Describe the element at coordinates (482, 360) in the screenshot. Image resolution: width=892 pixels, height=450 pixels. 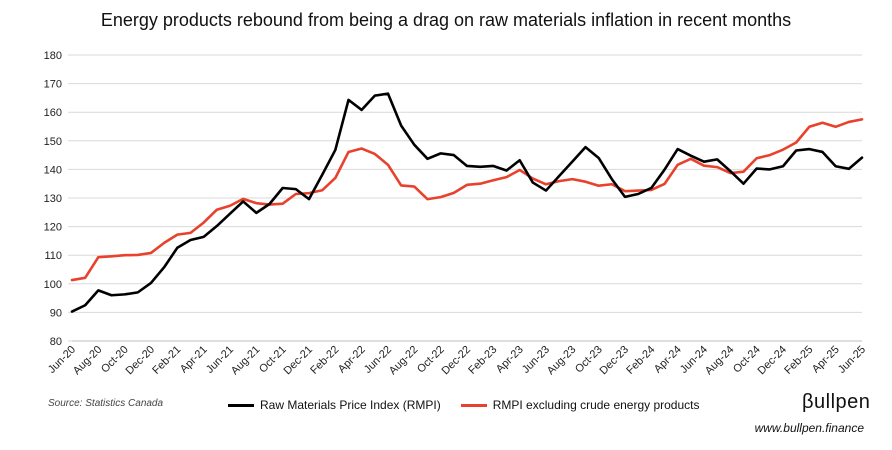
I see `x-tick-label: Feb-23` at that location.